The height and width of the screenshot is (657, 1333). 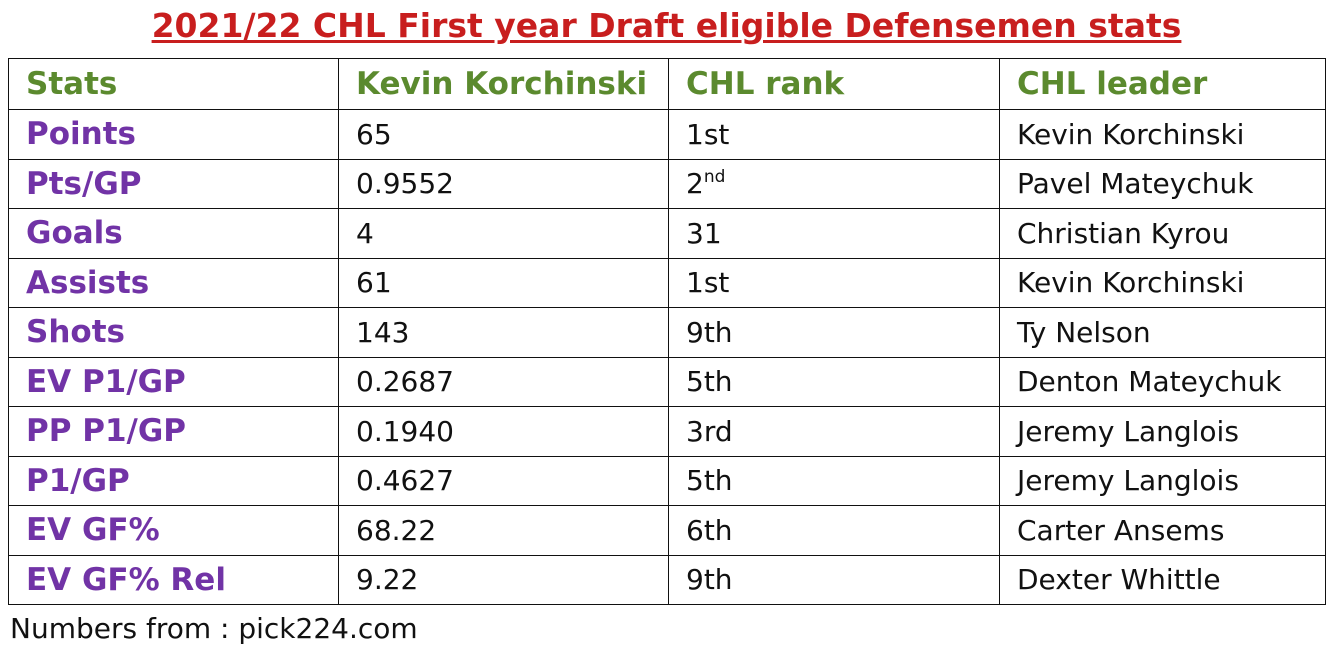 What do you see at coordinates (1162, 332) in the screenshot?
I see `chl-leader: Ty Nelson` at bounding box center [1162, 332].